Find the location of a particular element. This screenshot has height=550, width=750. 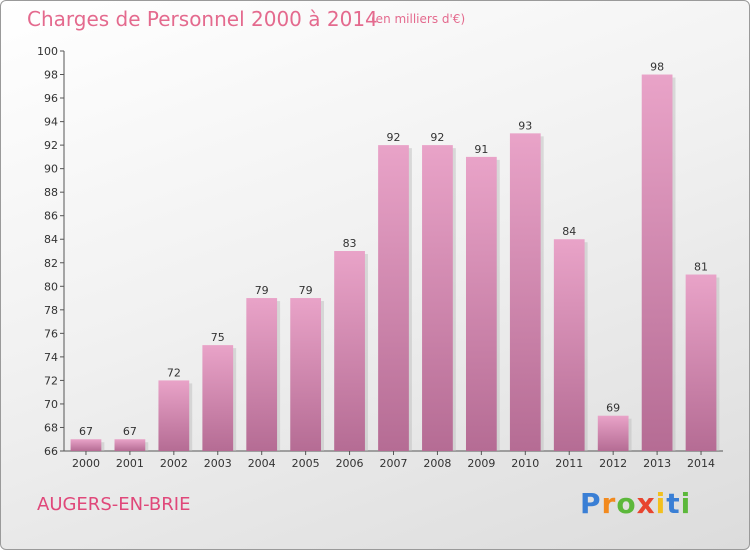

chart-subtitle: (en milliers d'€) is located at coordinates (418, 19).